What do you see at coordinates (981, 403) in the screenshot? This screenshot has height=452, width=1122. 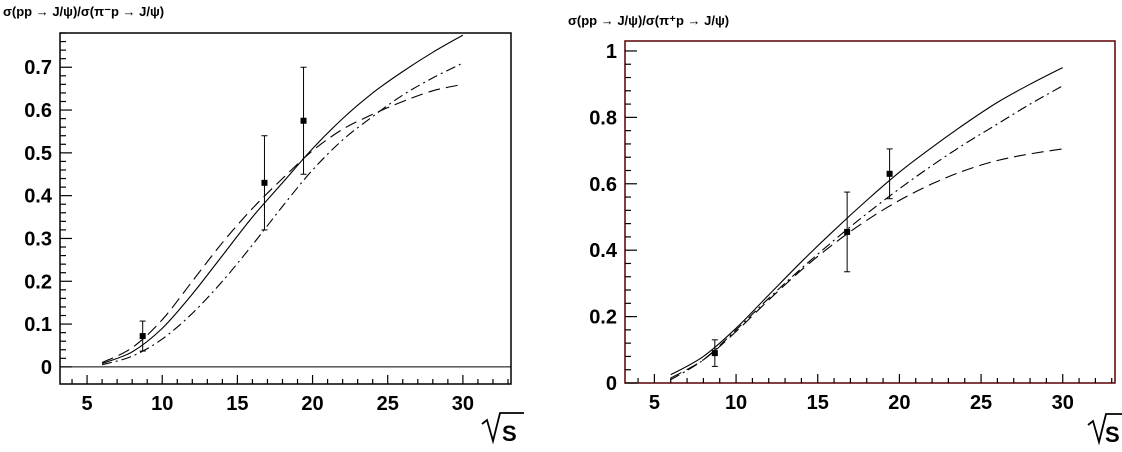 I see `right-x-tick-label: 25` at bounding box center [981, 403].